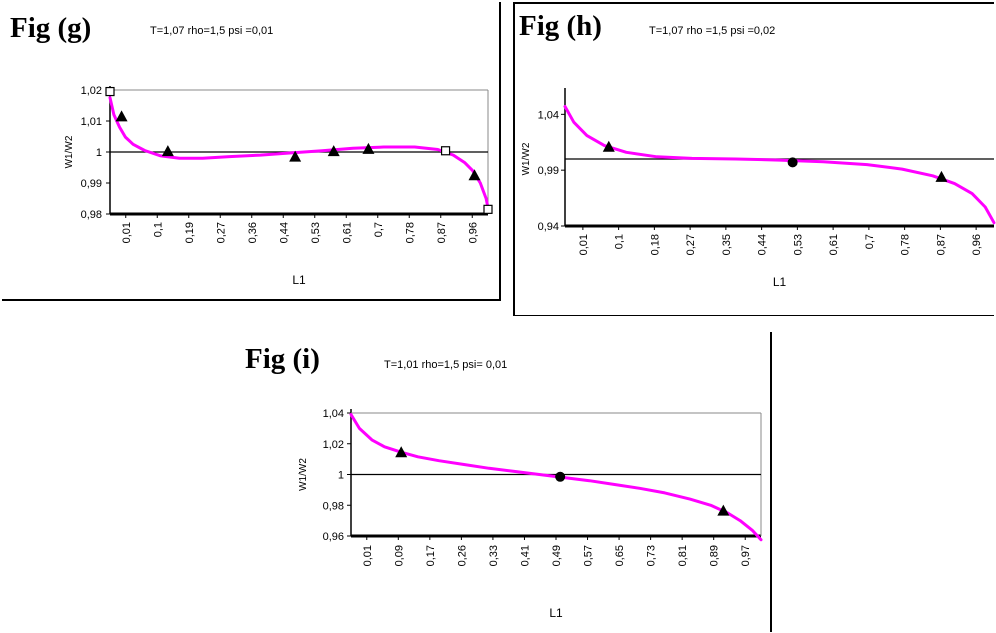 Image resolution: width=996 pixels, height=633 pixels. What do you see at coordinates (333, 445) in the screenshot?
I see `y-tick-label-i-1: 1,02` at bounding box center [333, 445].